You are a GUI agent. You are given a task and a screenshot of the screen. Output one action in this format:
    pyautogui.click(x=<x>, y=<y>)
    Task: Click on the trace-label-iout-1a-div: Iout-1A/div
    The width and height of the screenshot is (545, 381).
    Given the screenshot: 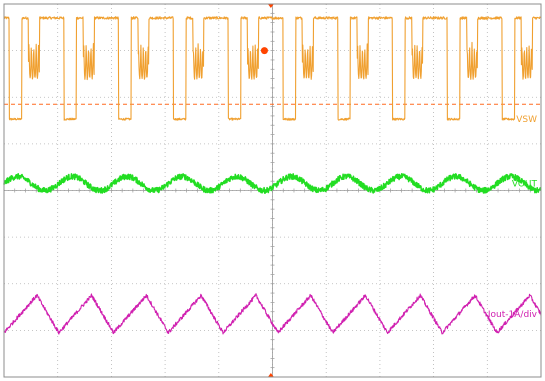 What is the action you would take?
    pyautogui.click(x=513, y=315)
    